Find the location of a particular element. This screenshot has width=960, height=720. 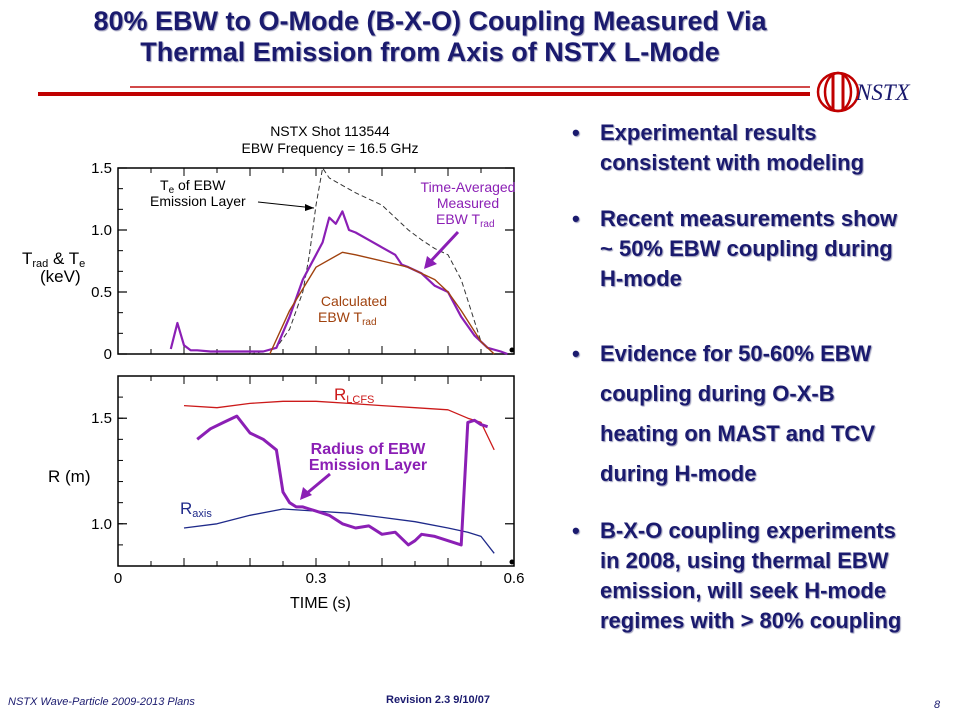

te-label-line2: Emission Layer is located at coordinates (198, 201).